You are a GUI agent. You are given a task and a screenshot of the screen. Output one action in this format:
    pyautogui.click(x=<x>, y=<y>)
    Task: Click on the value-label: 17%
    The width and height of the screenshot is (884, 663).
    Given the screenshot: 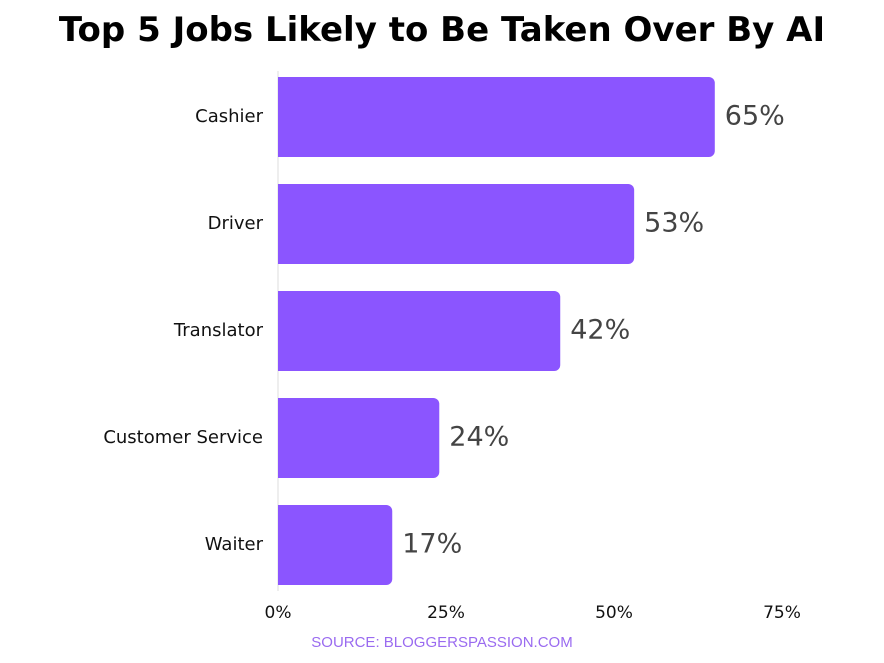 What is the action you would take?
    pyautogui.click(x=432, y=544)
    